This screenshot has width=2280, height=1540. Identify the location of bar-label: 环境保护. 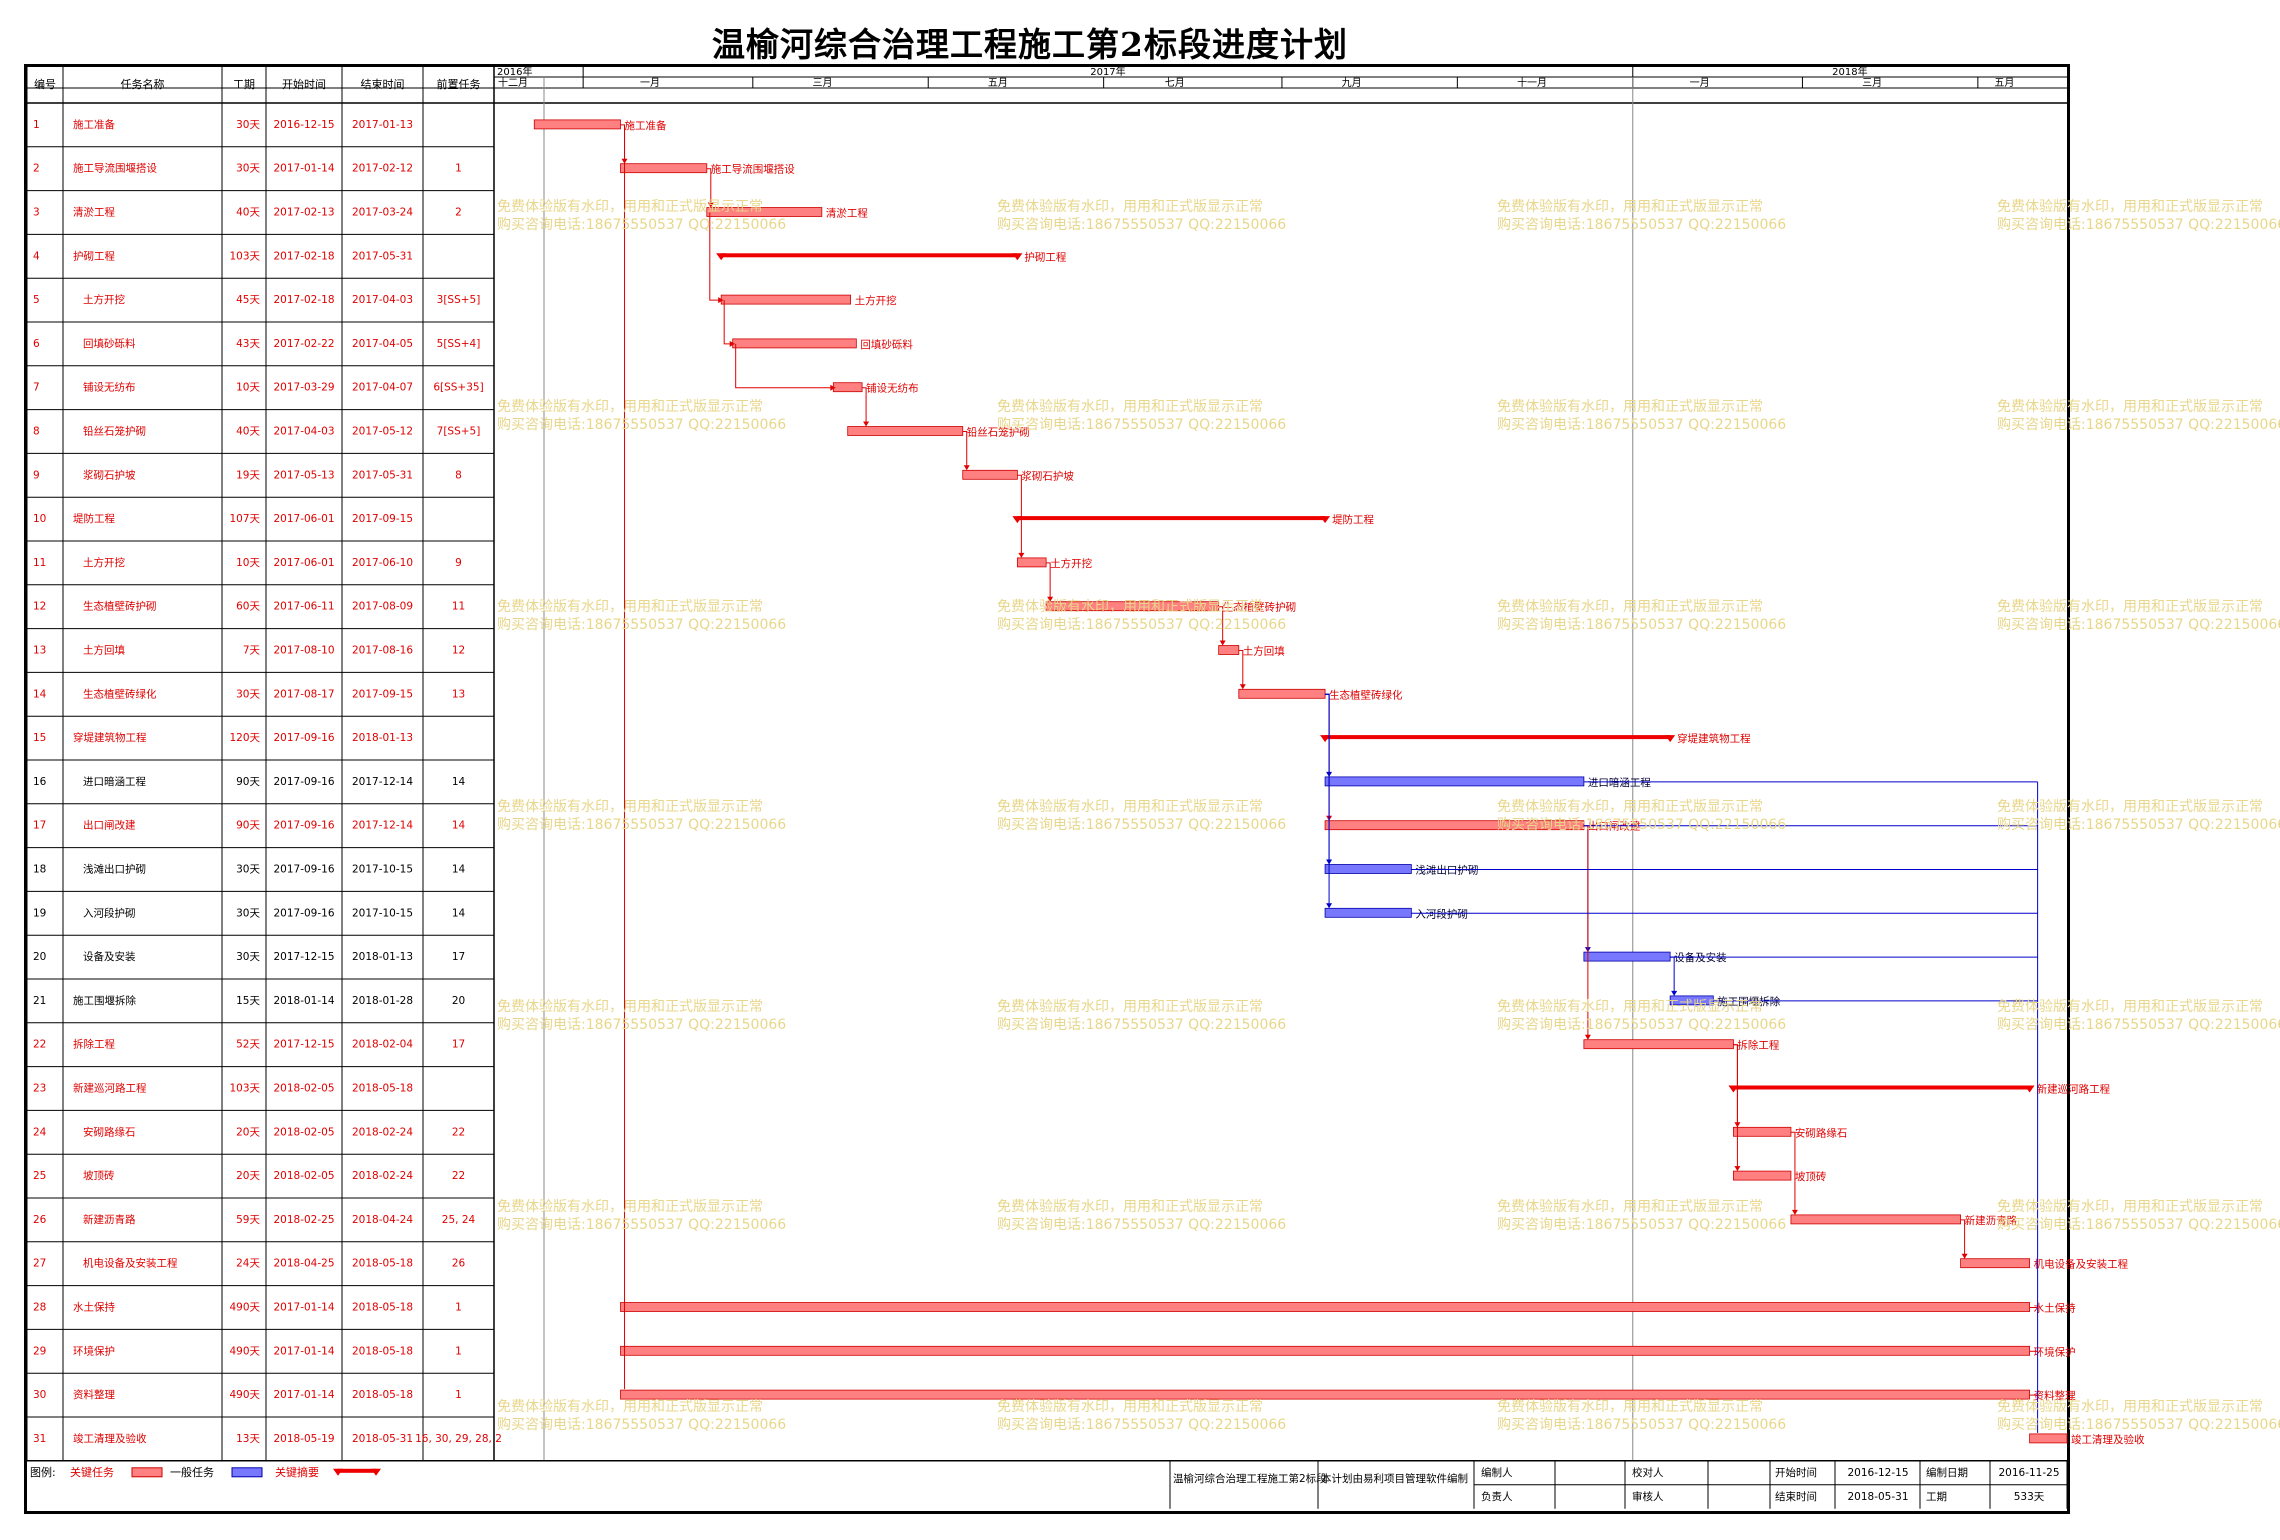
(2055, 1351).